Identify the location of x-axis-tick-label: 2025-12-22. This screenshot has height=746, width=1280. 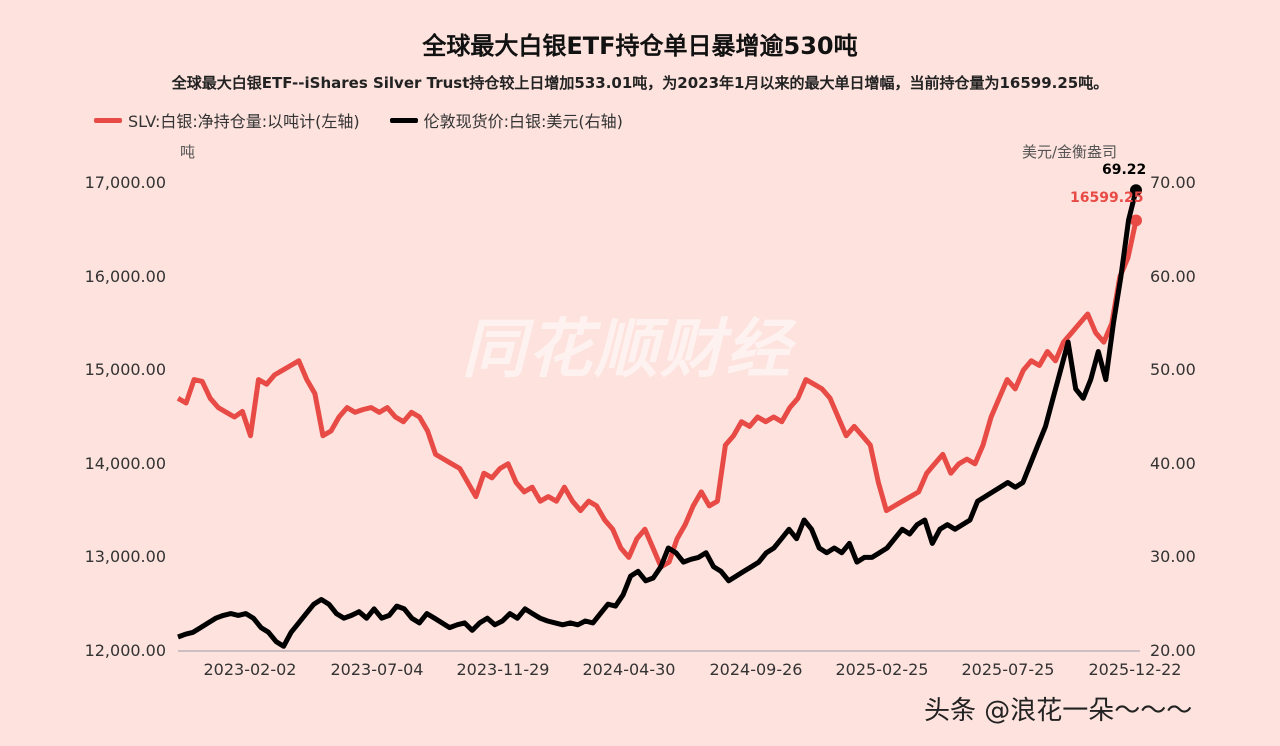
(1135, 669).